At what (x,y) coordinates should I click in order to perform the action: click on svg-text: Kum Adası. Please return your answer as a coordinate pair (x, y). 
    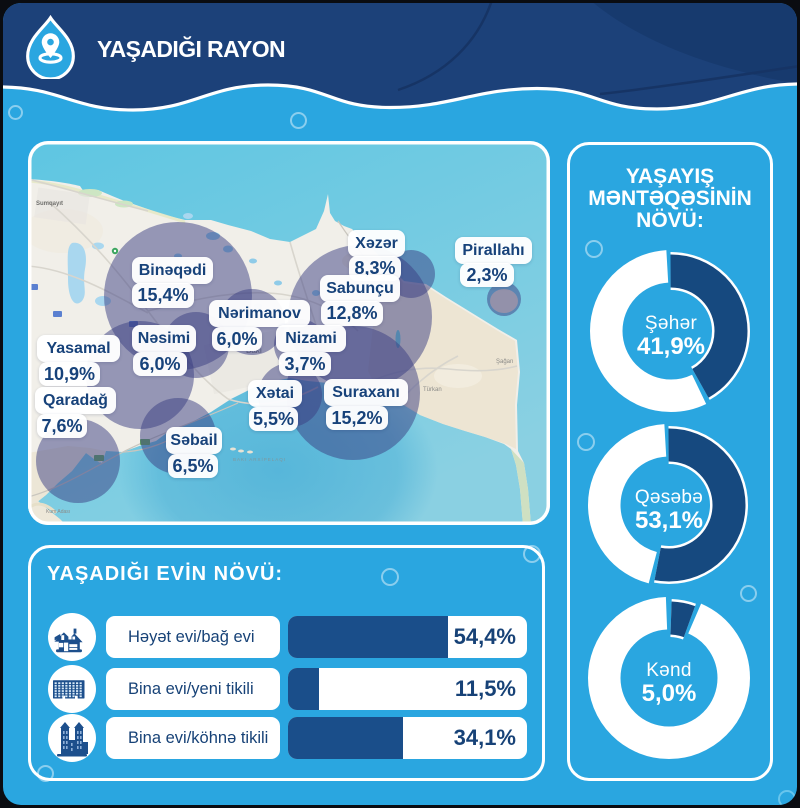
    Looking at the image, I should click on (58, 512).